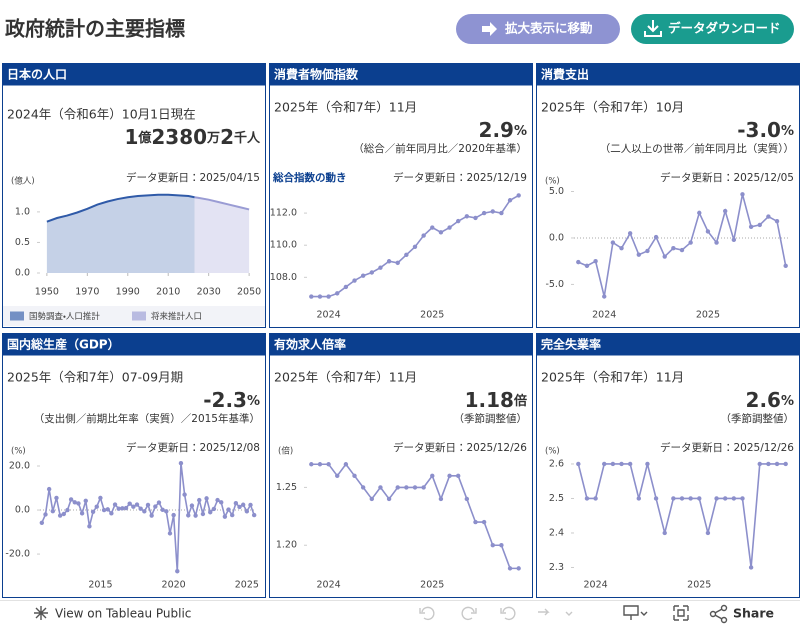  Describe the element at coordinates (508, 613) in the screenshot. I see `revert-icon` at that location.